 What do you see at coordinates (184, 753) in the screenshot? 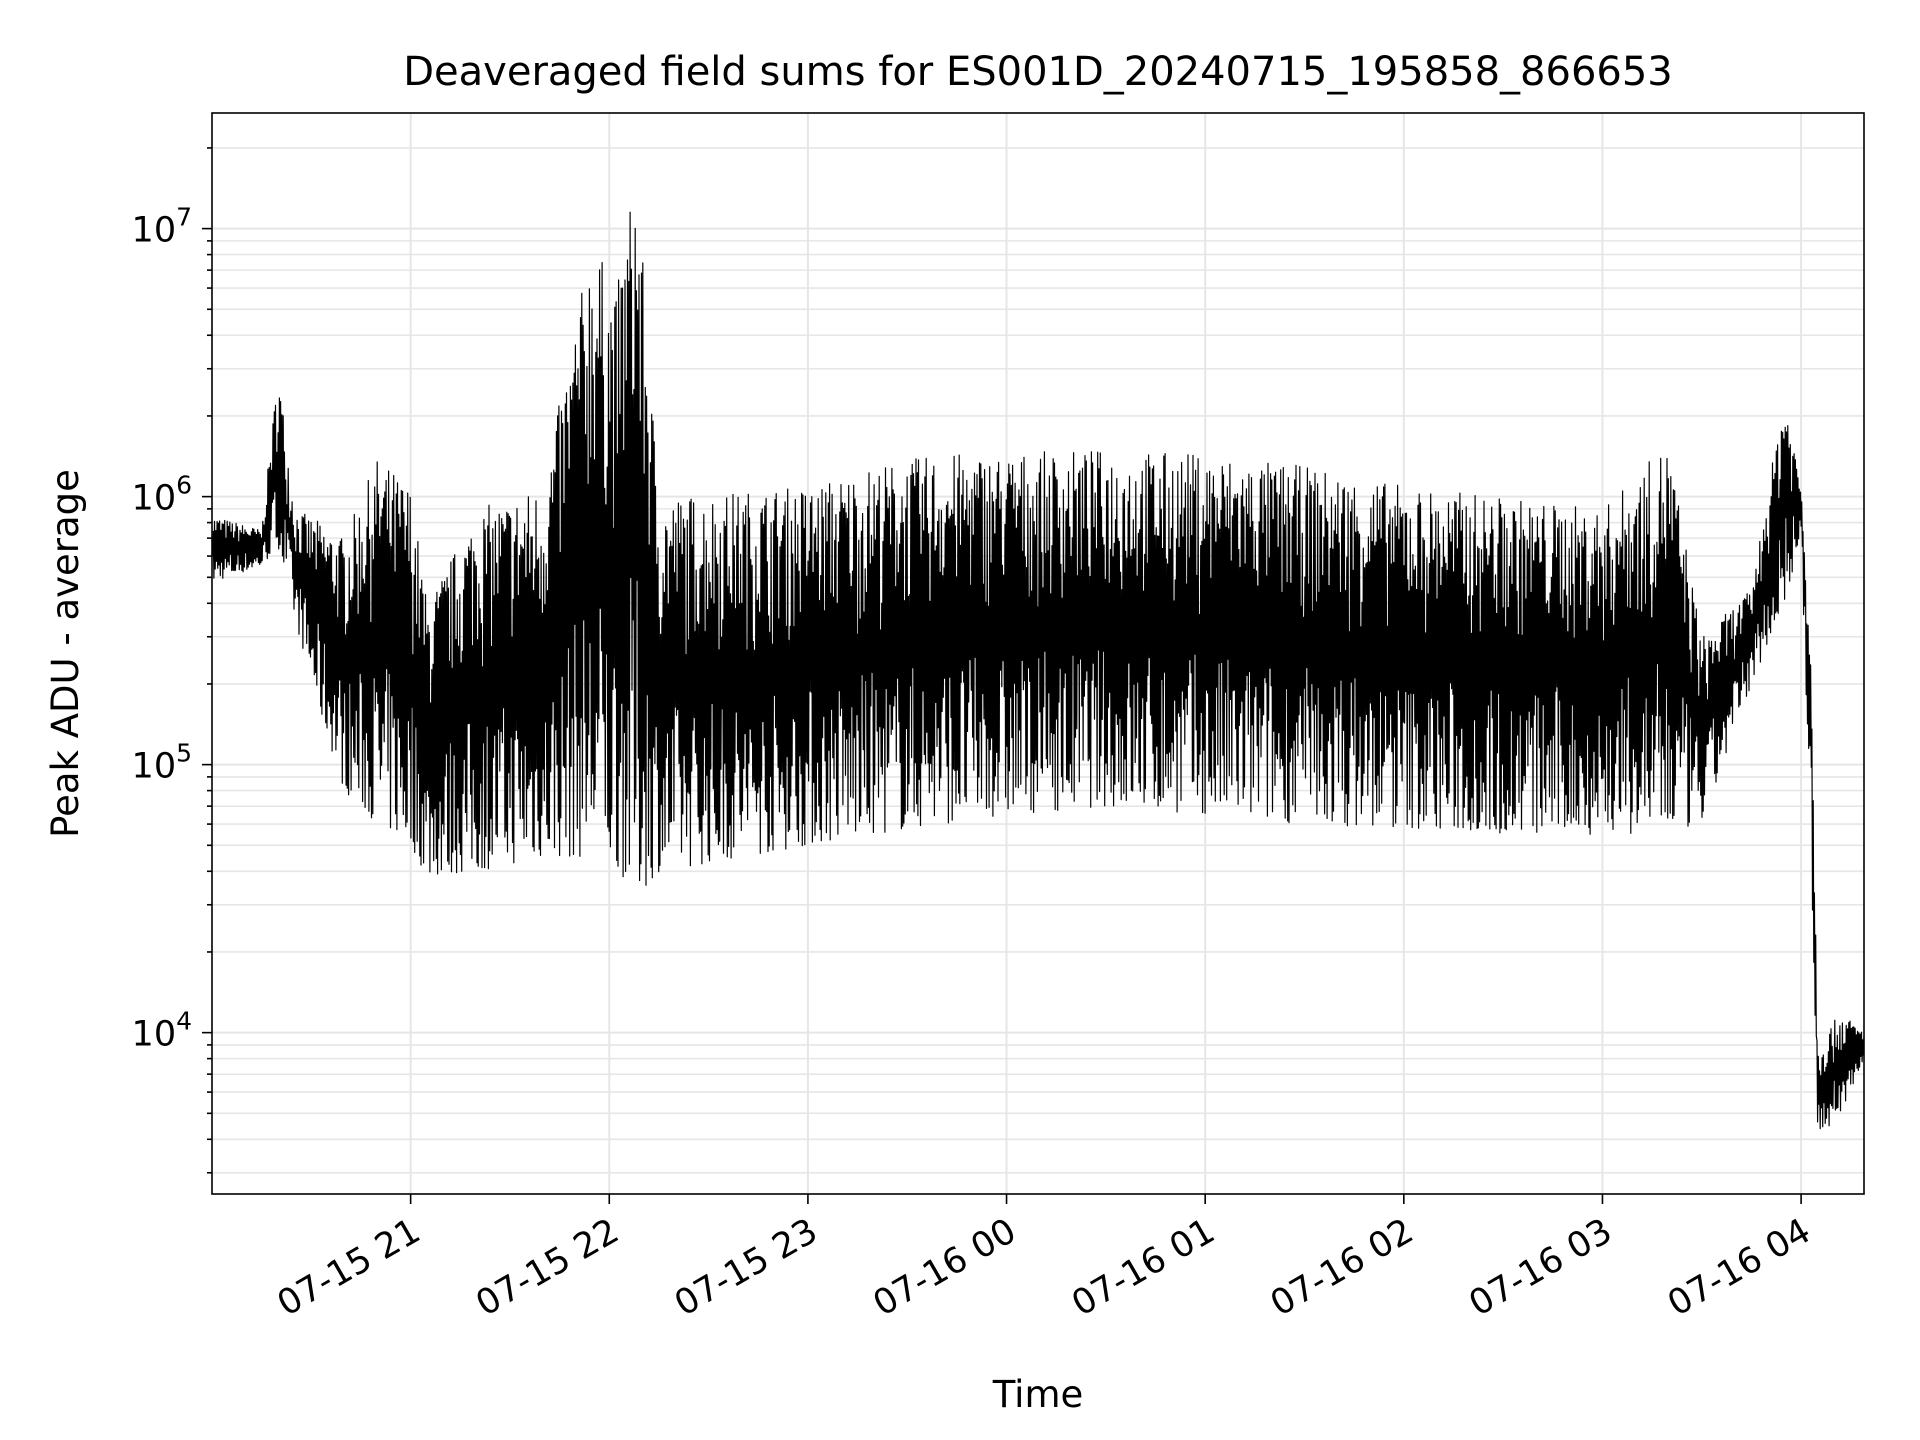
I see `y-tick-label-exponent: 5` at bounding box center [184, 753].